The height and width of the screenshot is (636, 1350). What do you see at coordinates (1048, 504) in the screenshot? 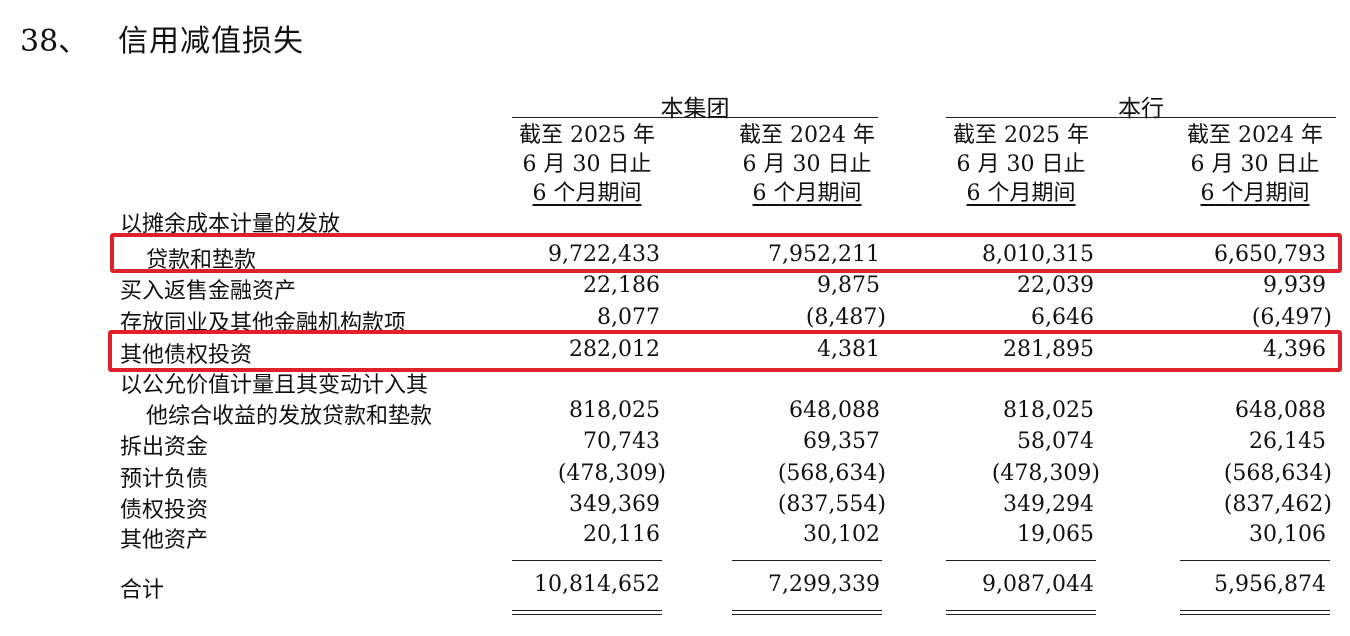
I see `cell-value: 349,294` at bounding box center [1048, 504].